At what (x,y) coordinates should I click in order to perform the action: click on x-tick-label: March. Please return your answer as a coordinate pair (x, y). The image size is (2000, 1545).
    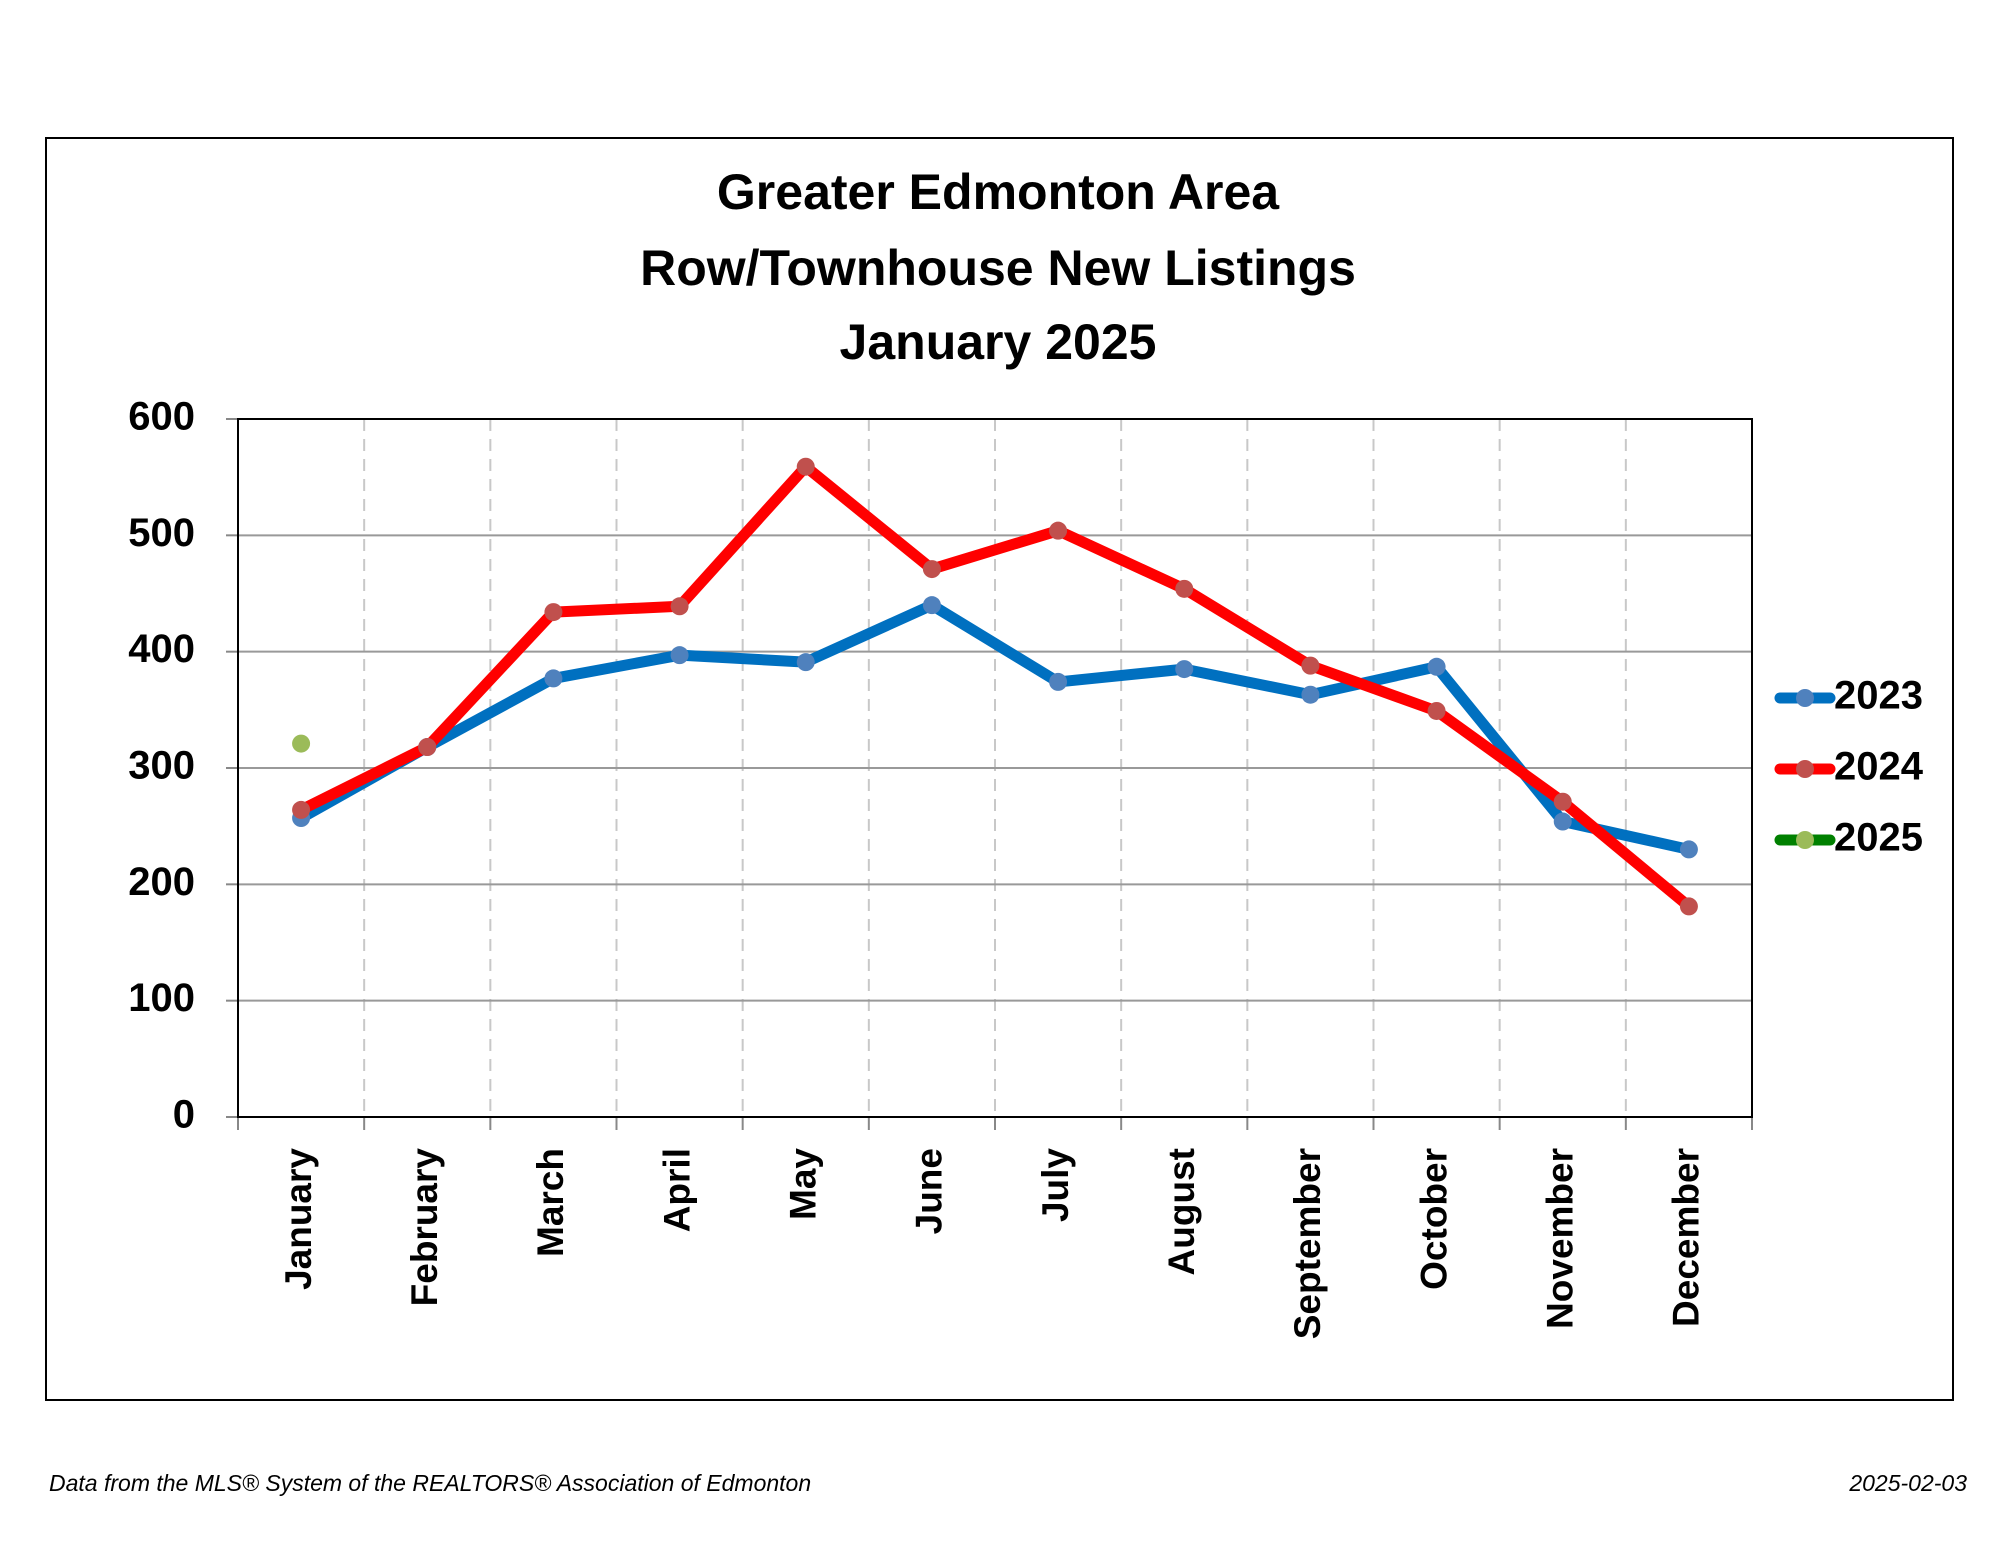
    Looking at the image, I should click on (550, 1202).